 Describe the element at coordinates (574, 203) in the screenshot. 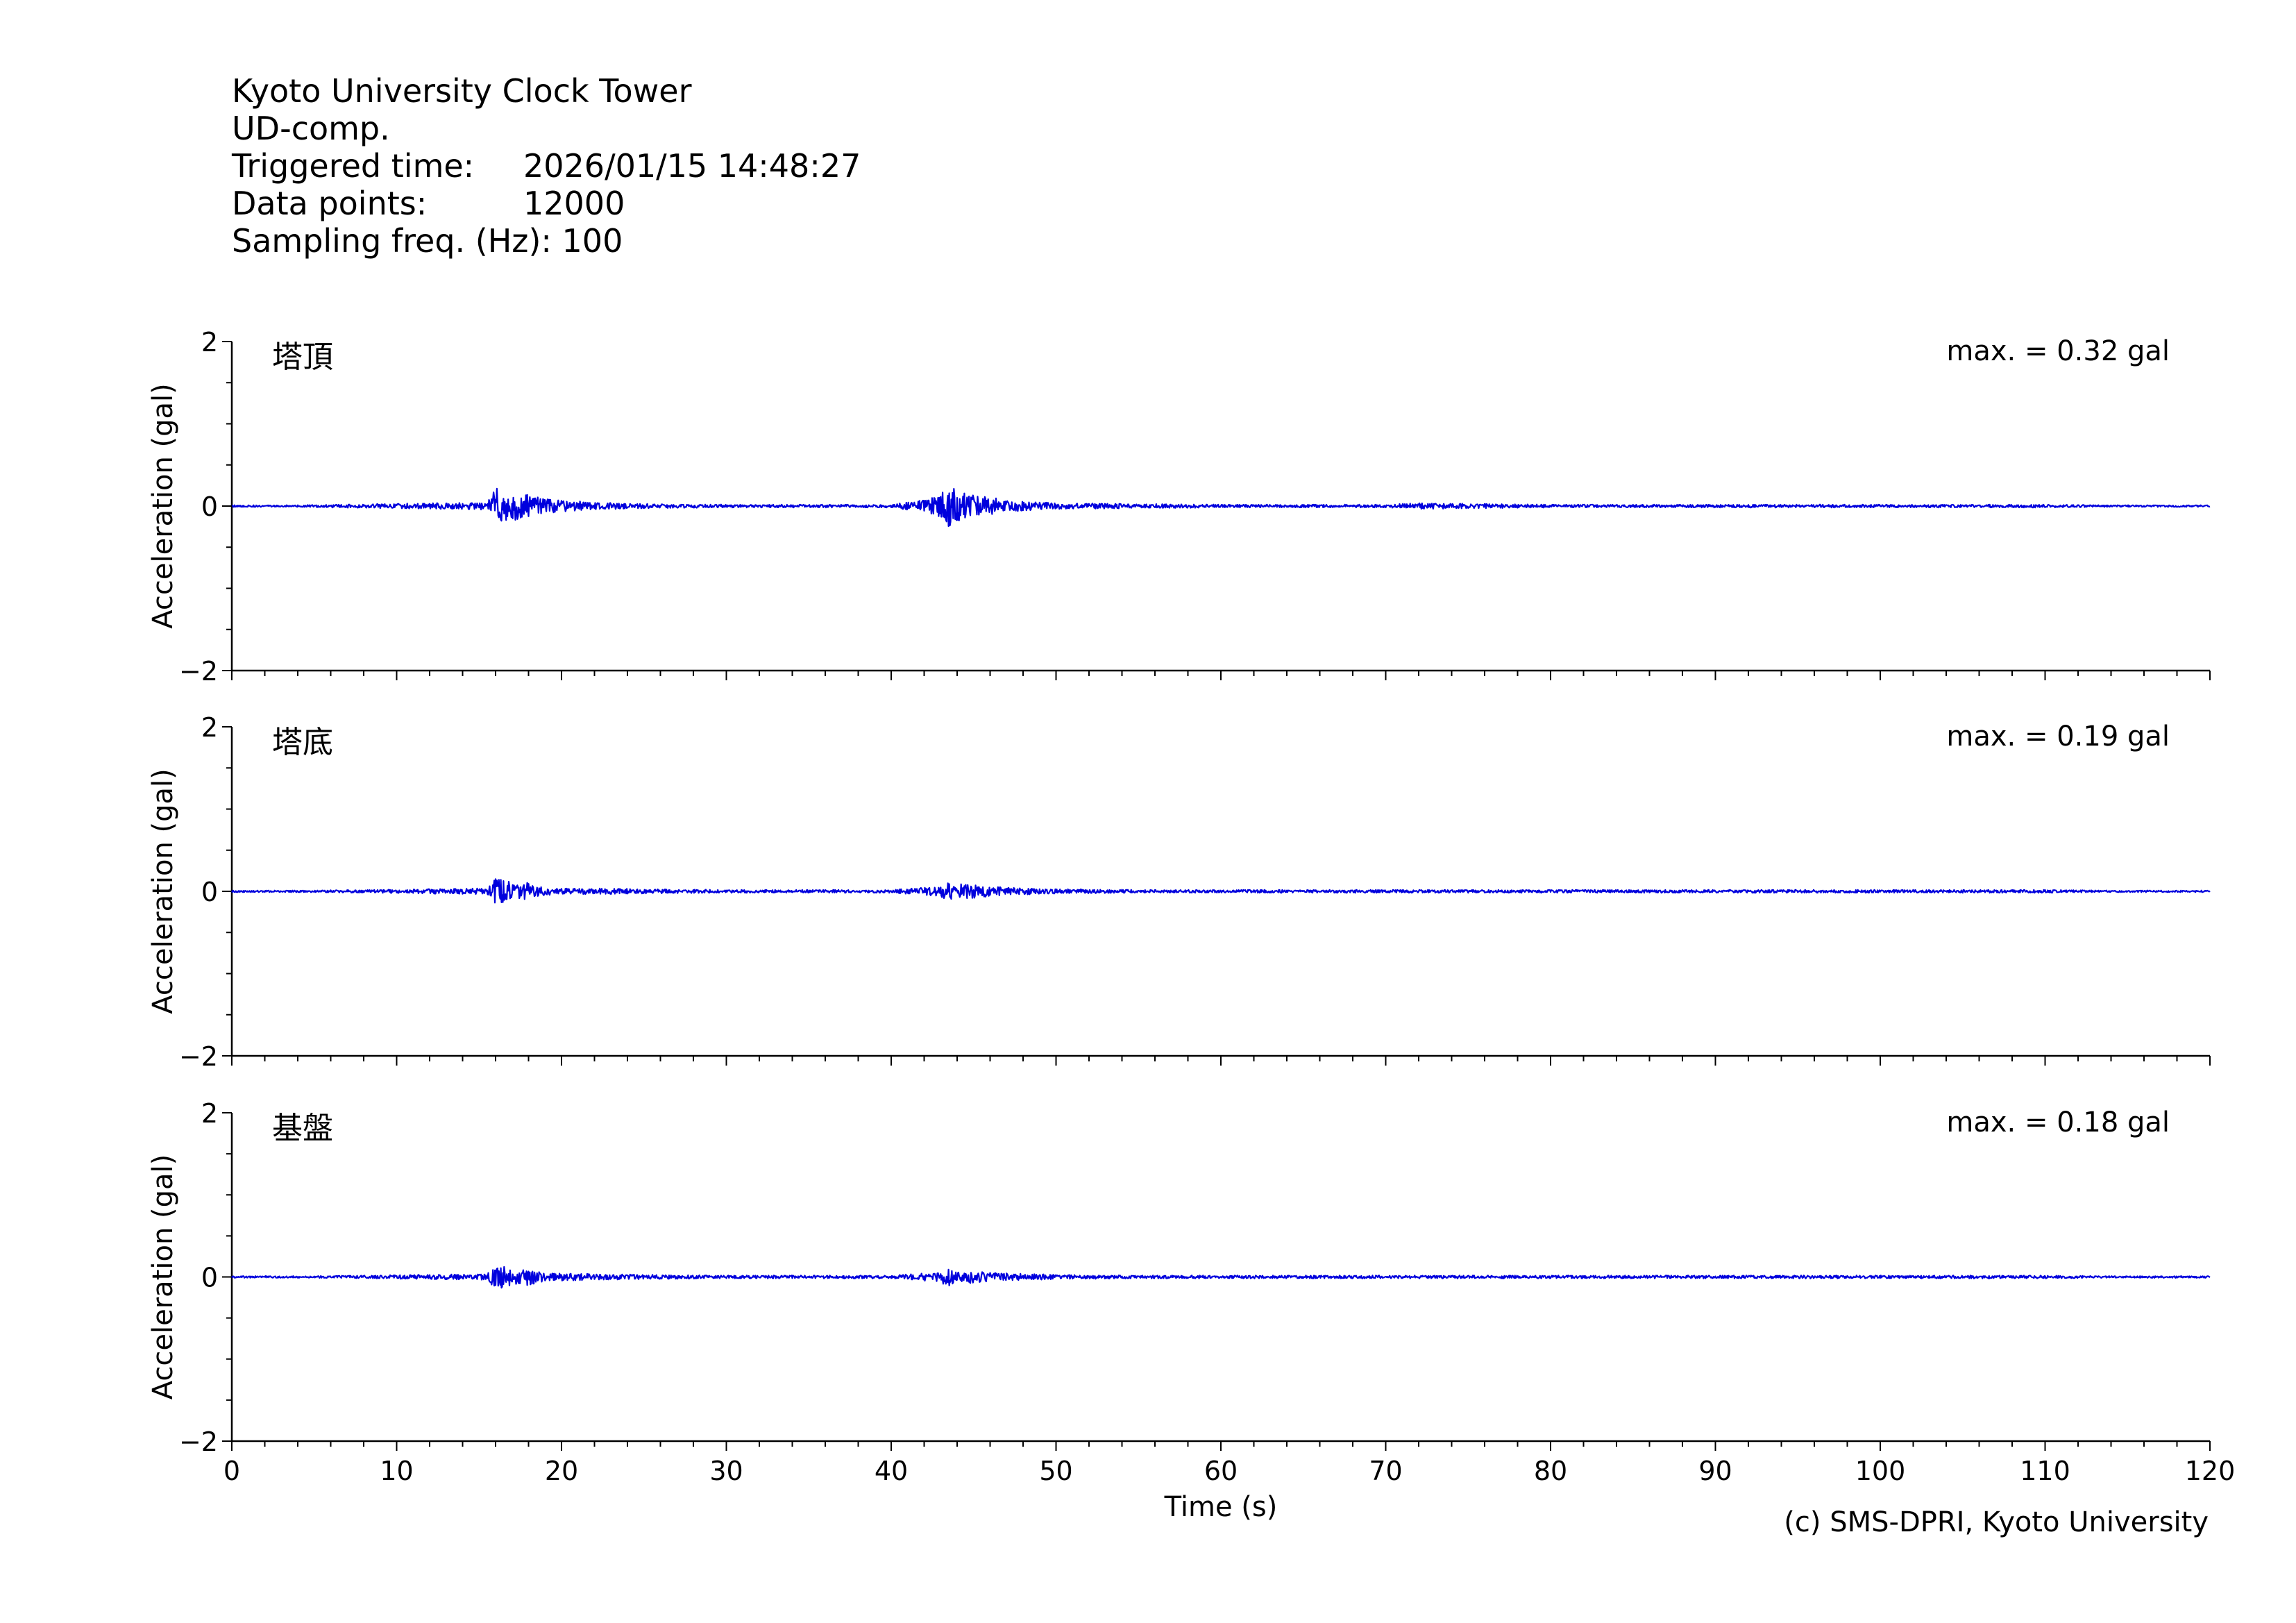

I see `data-points-value: 12000` at that location.